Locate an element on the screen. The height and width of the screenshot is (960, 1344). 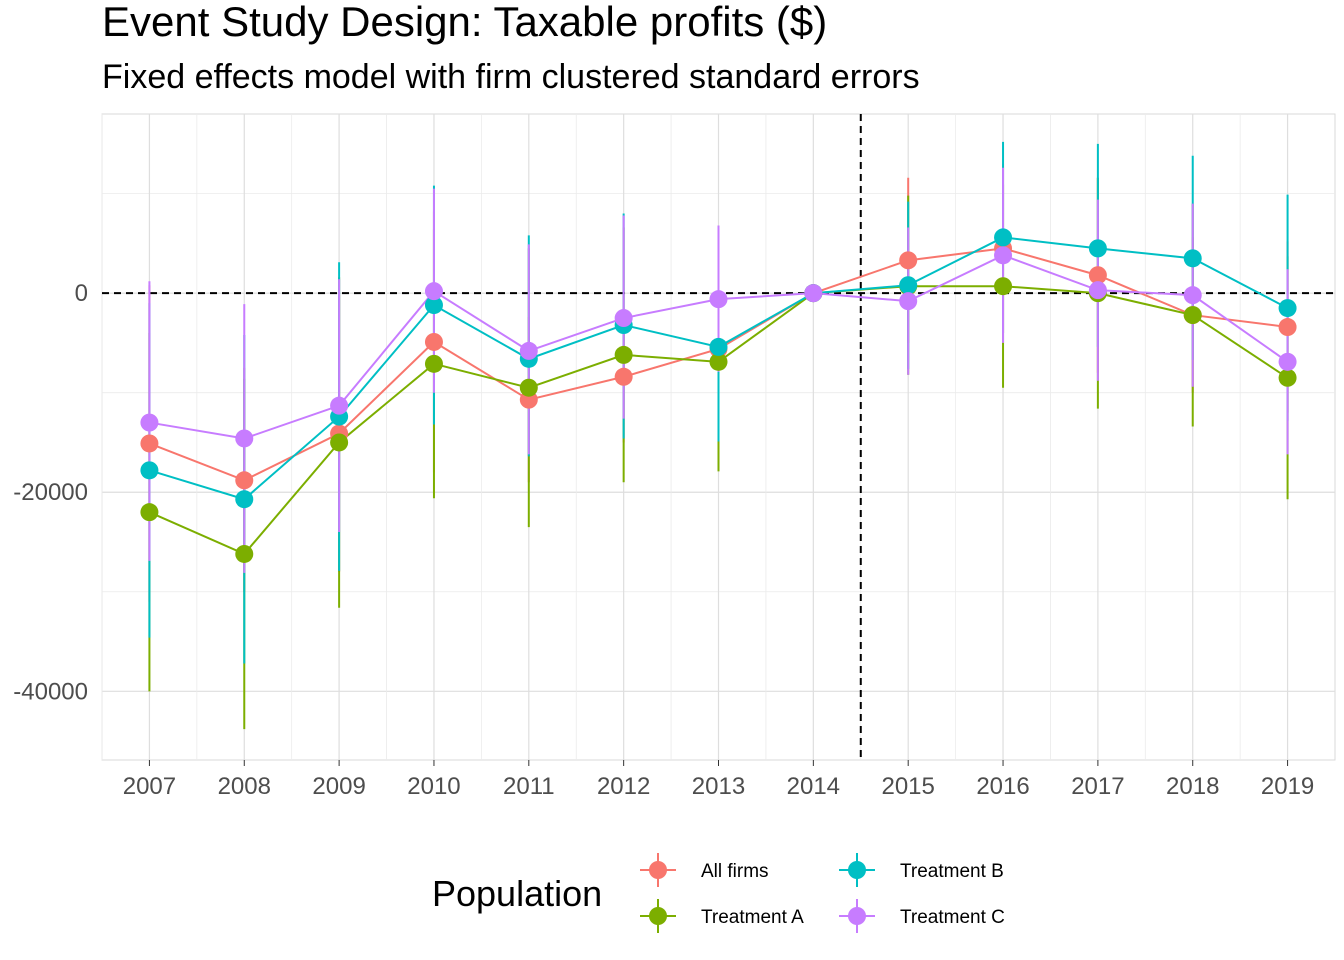
x-tick-label: 2009 is located at coordinates (338, 786).